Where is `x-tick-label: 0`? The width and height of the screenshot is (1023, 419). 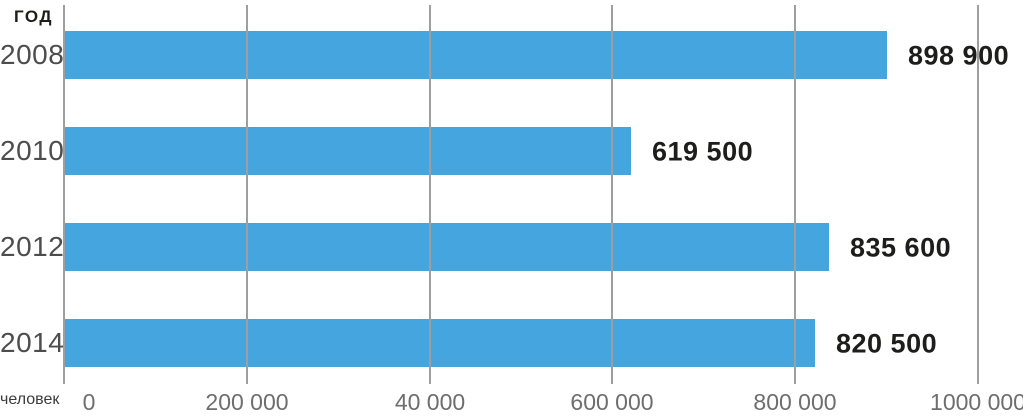
x-tick-label: 0 is located at coordinates (89, 402).